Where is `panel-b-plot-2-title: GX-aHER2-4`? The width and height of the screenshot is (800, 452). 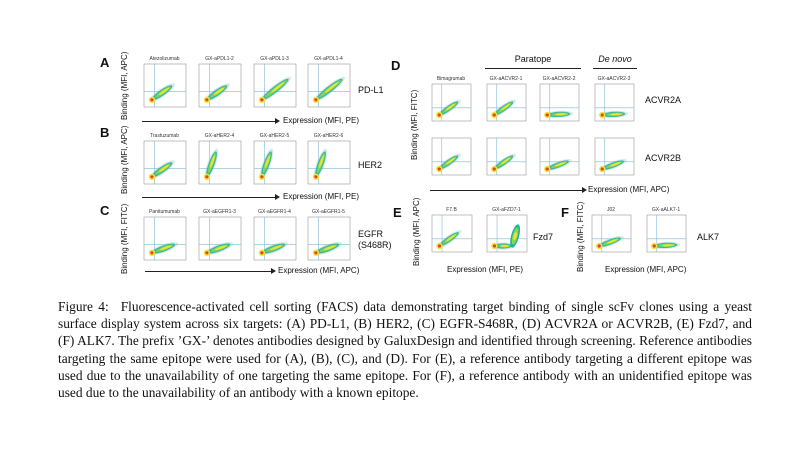 panel-b-plot-2-title: GX-aHER2-4 is located at coordinates (219, 136).